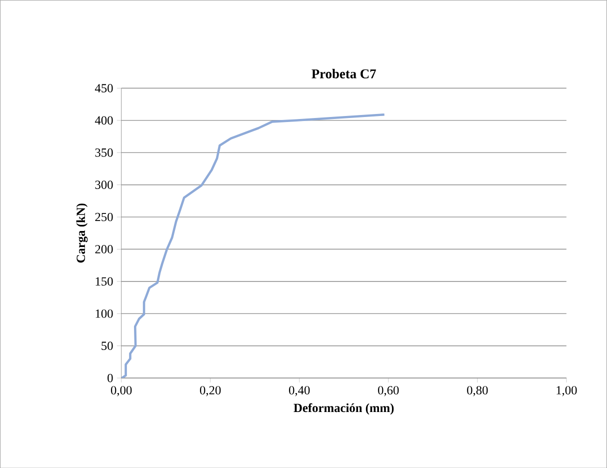 The width and height of the screenshot is (607, 468). Describe the element at coordinates (103, 120) in the screenshot. I see `y-tick-label: 400` at that location.